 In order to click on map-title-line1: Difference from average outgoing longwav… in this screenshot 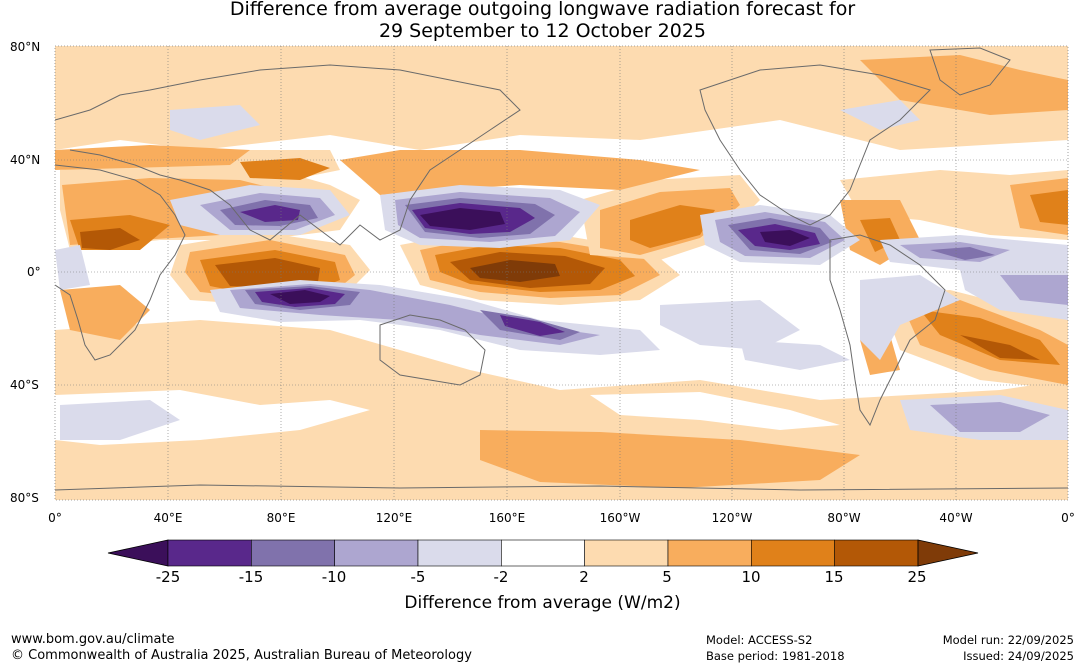, I will do `click(542, 10)`.